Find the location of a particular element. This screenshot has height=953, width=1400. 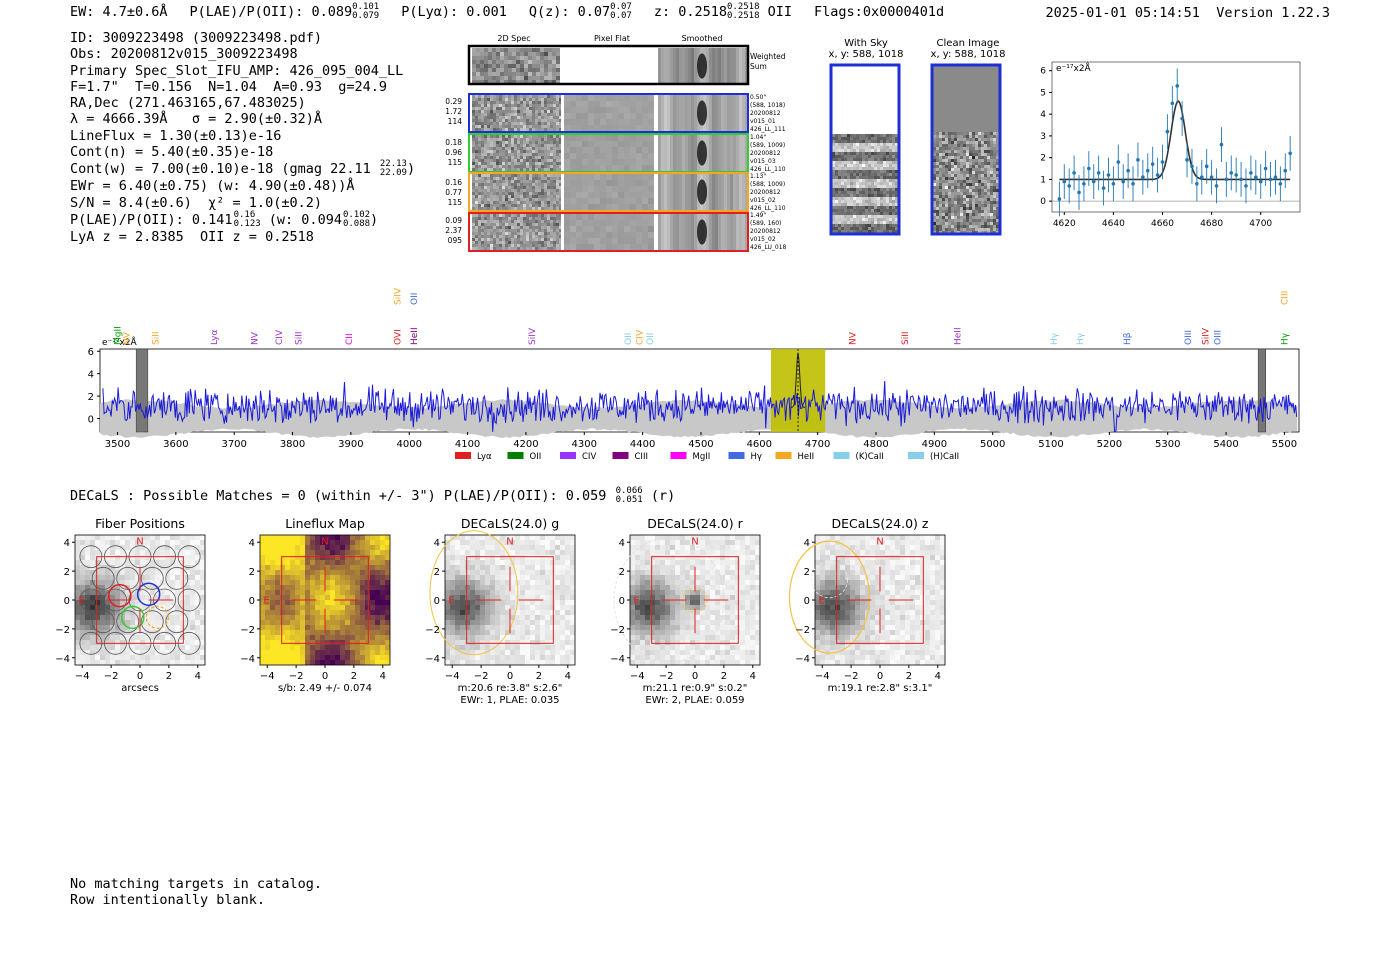

stamp-caption: EWr: 1, PLAE: 0.035 is located at coordinates (509, 700).